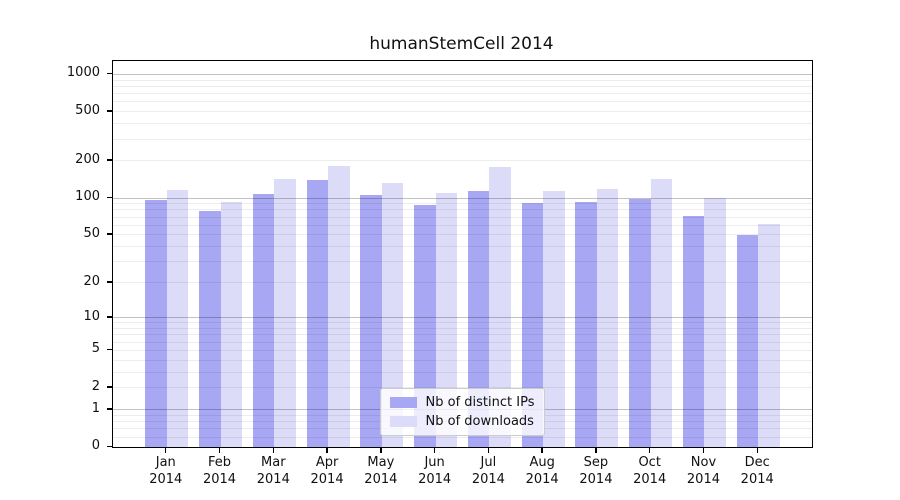  What do you see at coordinates (596, 471) in the screenshot?
I see `x-axis-tick-label: Sep 2014` at bounding box center [596, 471].